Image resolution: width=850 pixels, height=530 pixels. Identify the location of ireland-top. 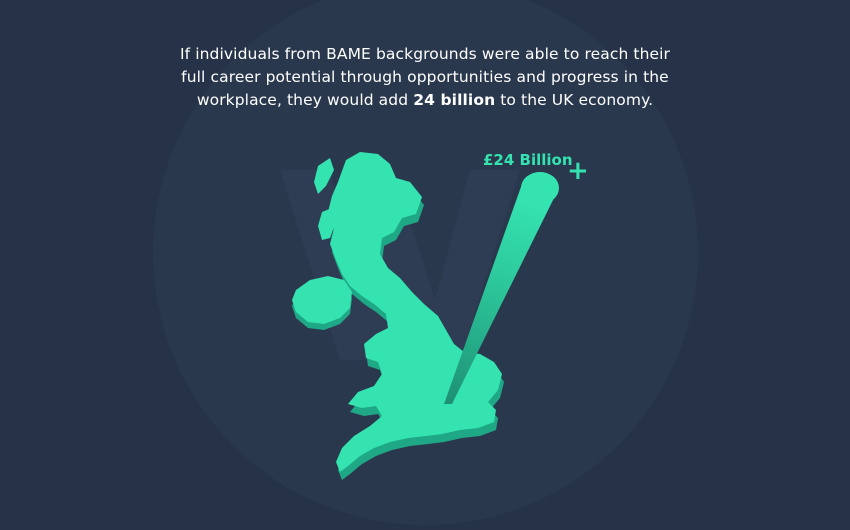
(322, 300).